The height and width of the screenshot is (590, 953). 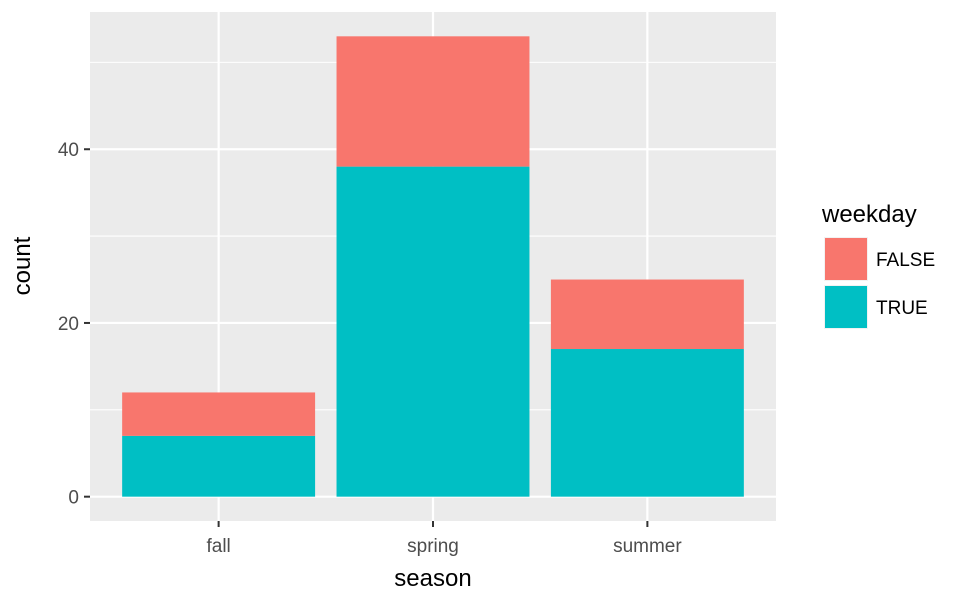 What do you see at coordinates (846, 259) in the screenshot?
I see `legend-swatch-false` at bounding box center [846, 259].